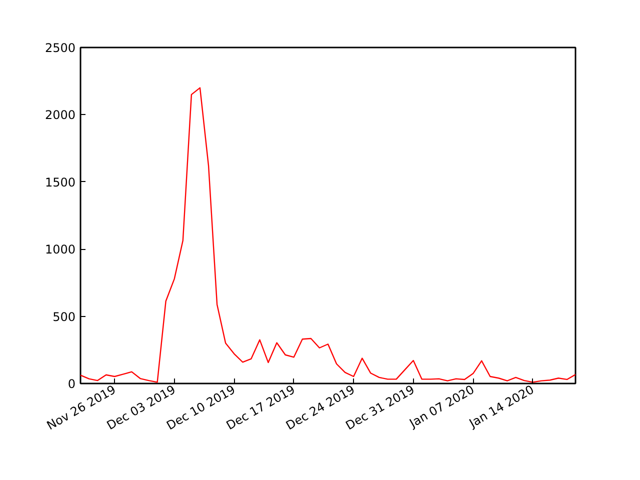  I want to click on y-tick-label: 2500, so click(60, 48).